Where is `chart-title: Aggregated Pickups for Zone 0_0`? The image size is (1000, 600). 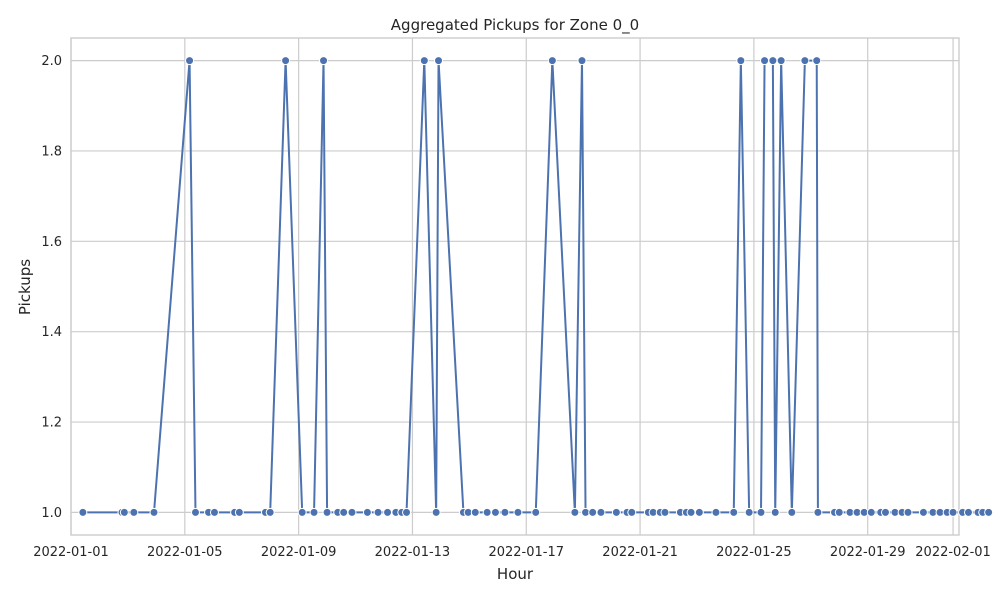
chart-title: Aggregated Pickups for Zone 0_0 is located at coordinates (515, 25).